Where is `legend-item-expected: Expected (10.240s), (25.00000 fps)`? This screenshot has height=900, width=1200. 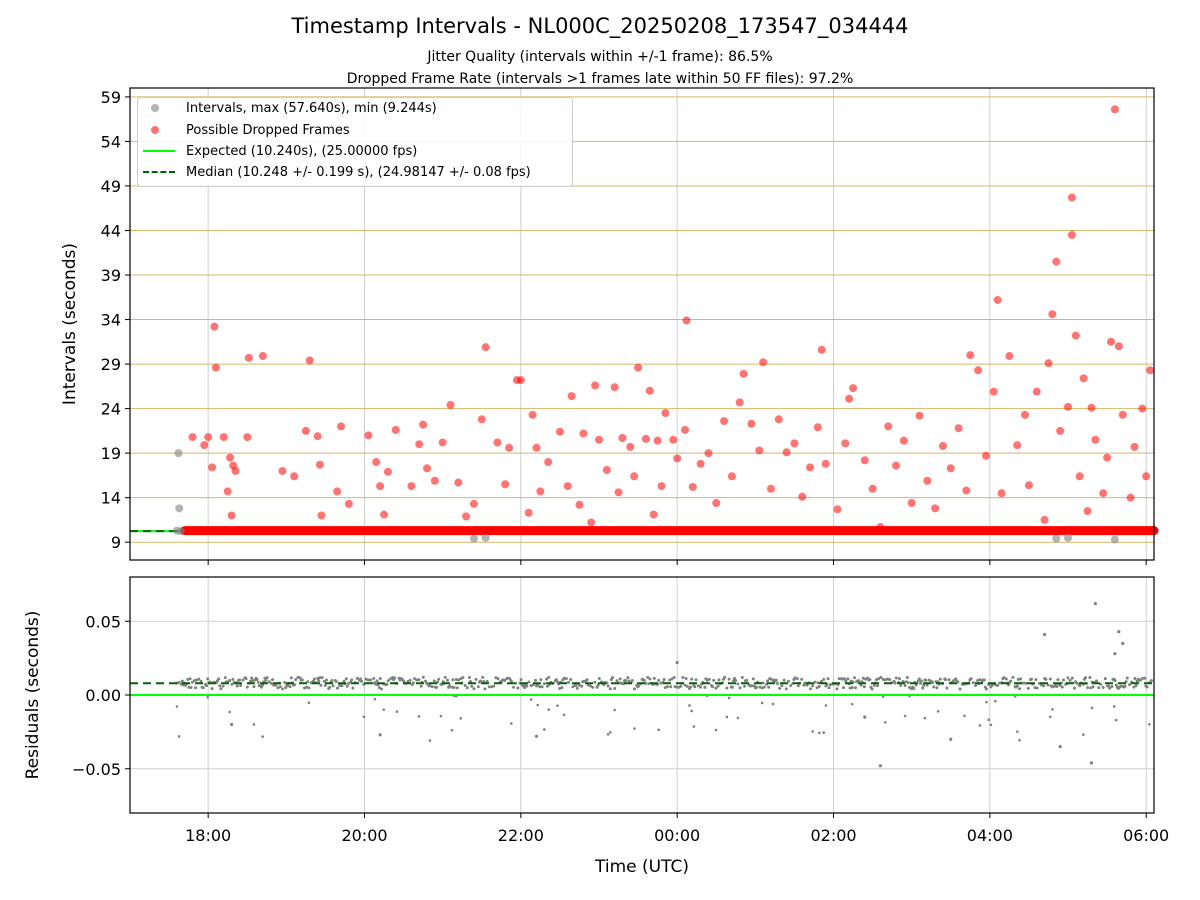 legend-item-expected: Expected (10.240s), (25.00000 fps) is located at coordinates (277, 151).